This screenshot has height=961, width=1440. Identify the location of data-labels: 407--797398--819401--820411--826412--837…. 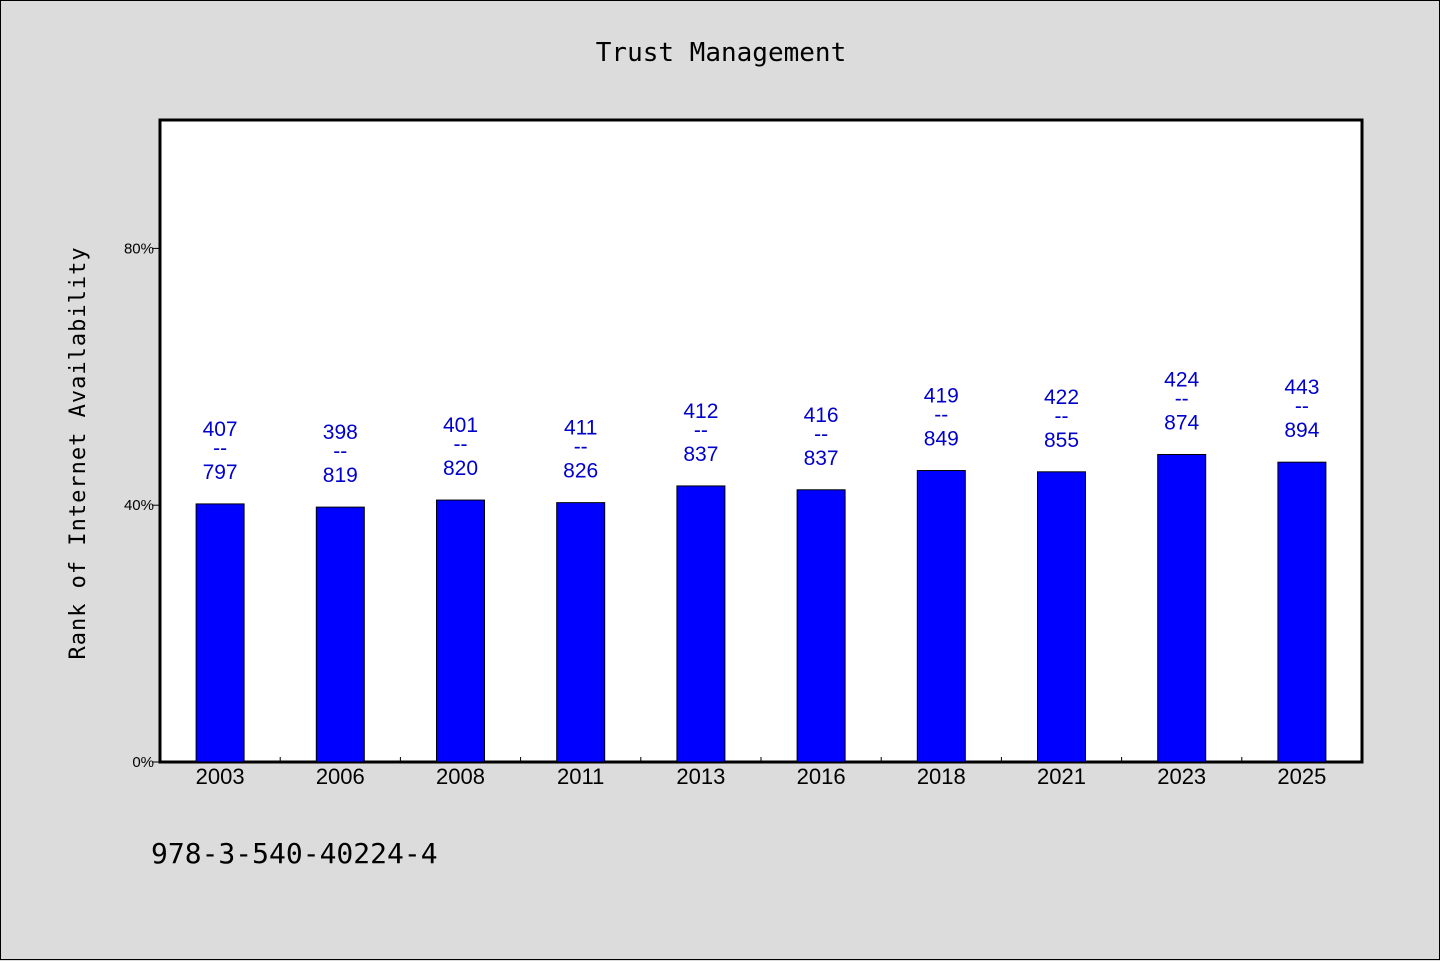
(761, 427).